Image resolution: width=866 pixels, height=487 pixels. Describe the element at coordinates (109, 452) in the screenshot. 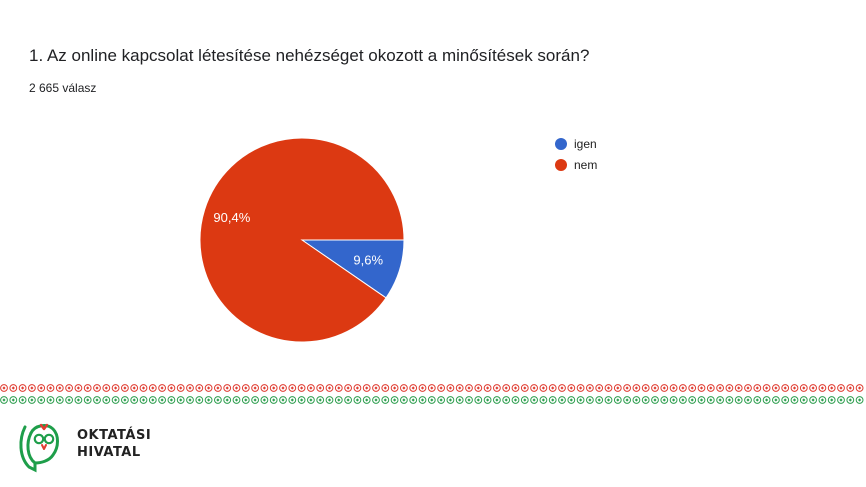

I see `logo-line-2: HIVATAL` at that location.